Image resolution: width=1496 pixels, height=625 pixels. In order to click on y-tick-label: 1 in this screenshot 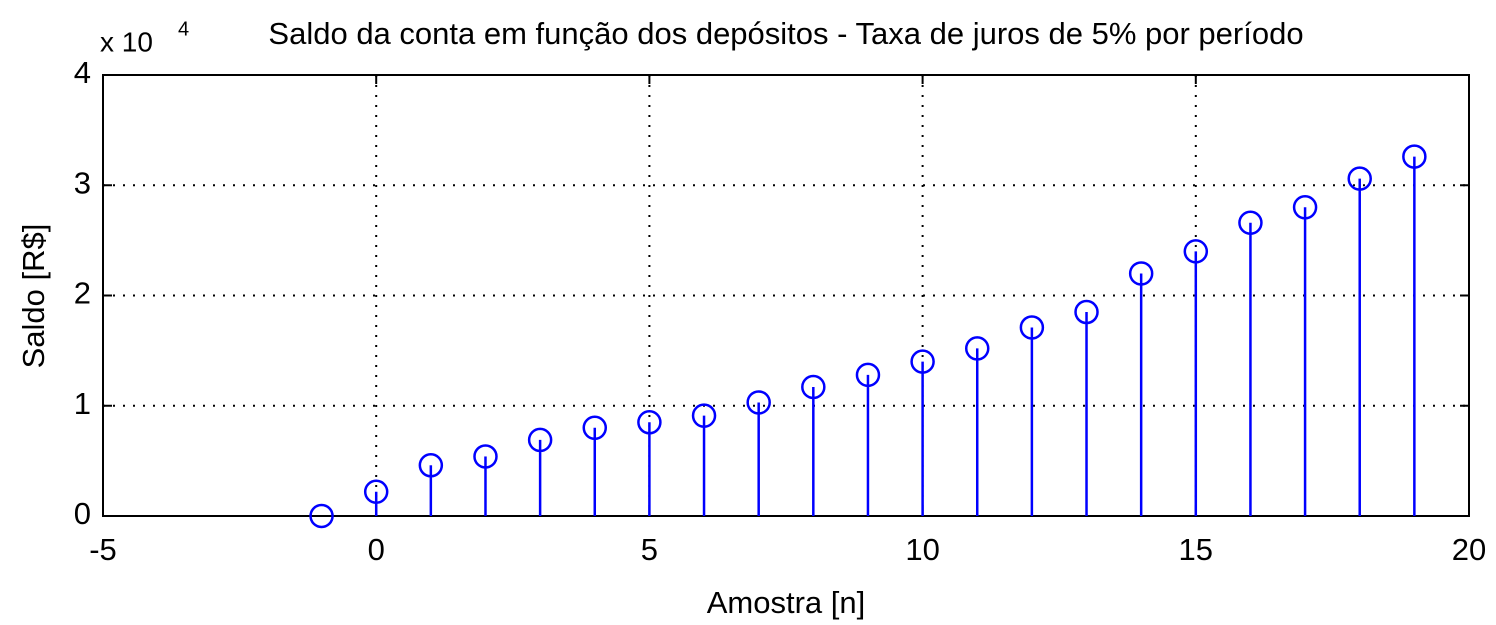, I will do `click(82, 403)`.